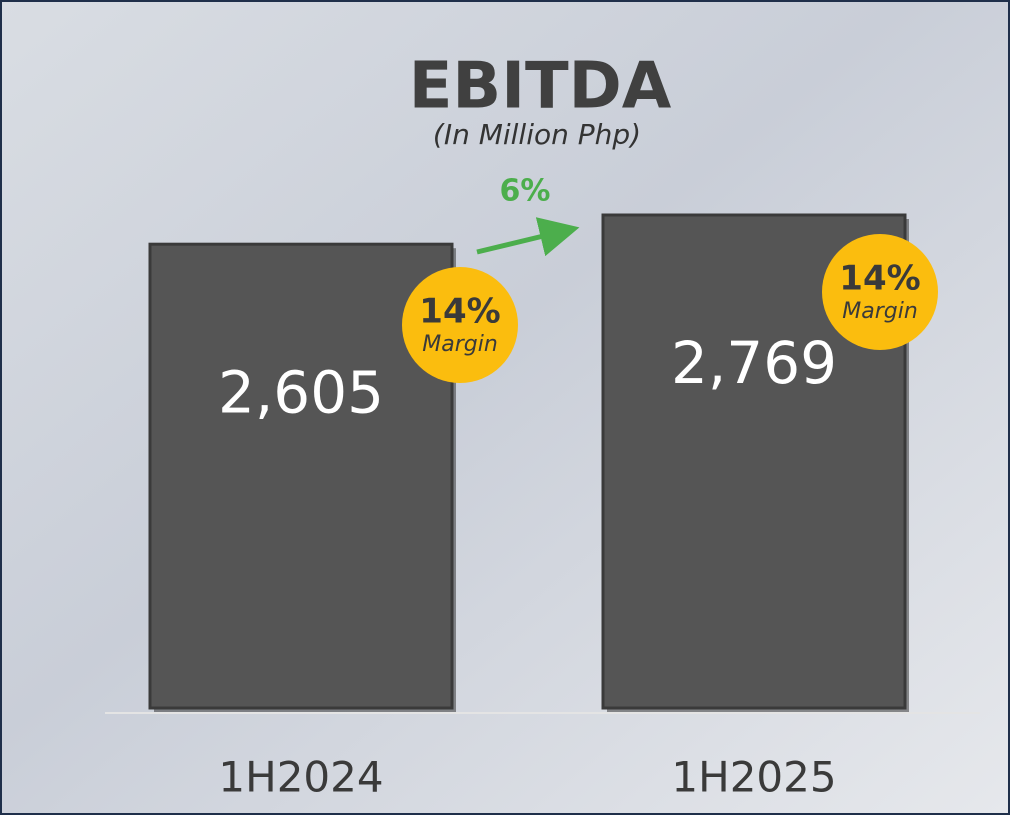  What do you see at coordinates (528, 237) in the screenshot?
I see `growth-arrow` at bounding box center [528, 237].